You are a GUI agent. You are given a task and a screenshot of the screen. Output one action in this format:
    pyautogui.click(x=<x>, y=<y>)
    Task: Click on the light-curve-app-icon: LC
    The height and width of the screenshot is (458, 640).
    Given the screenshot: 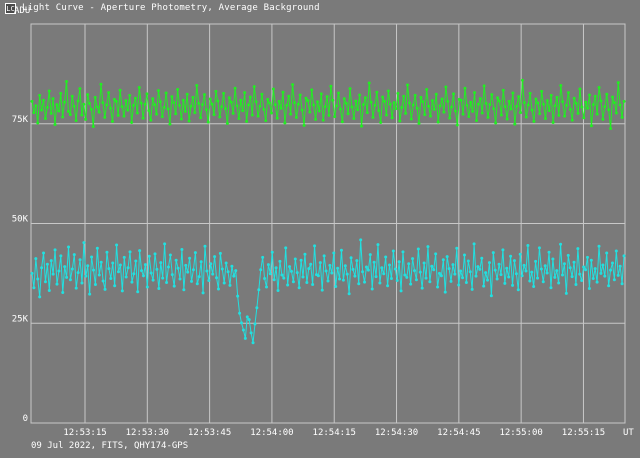 What is the action you would take?
    pyautogui.click(x=10, y=8)
    